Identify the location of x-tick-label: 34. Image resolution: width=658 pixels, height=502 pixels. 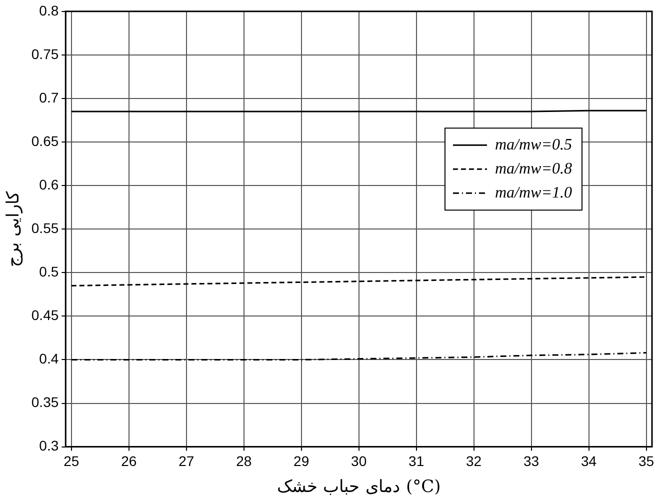
(588, 461).